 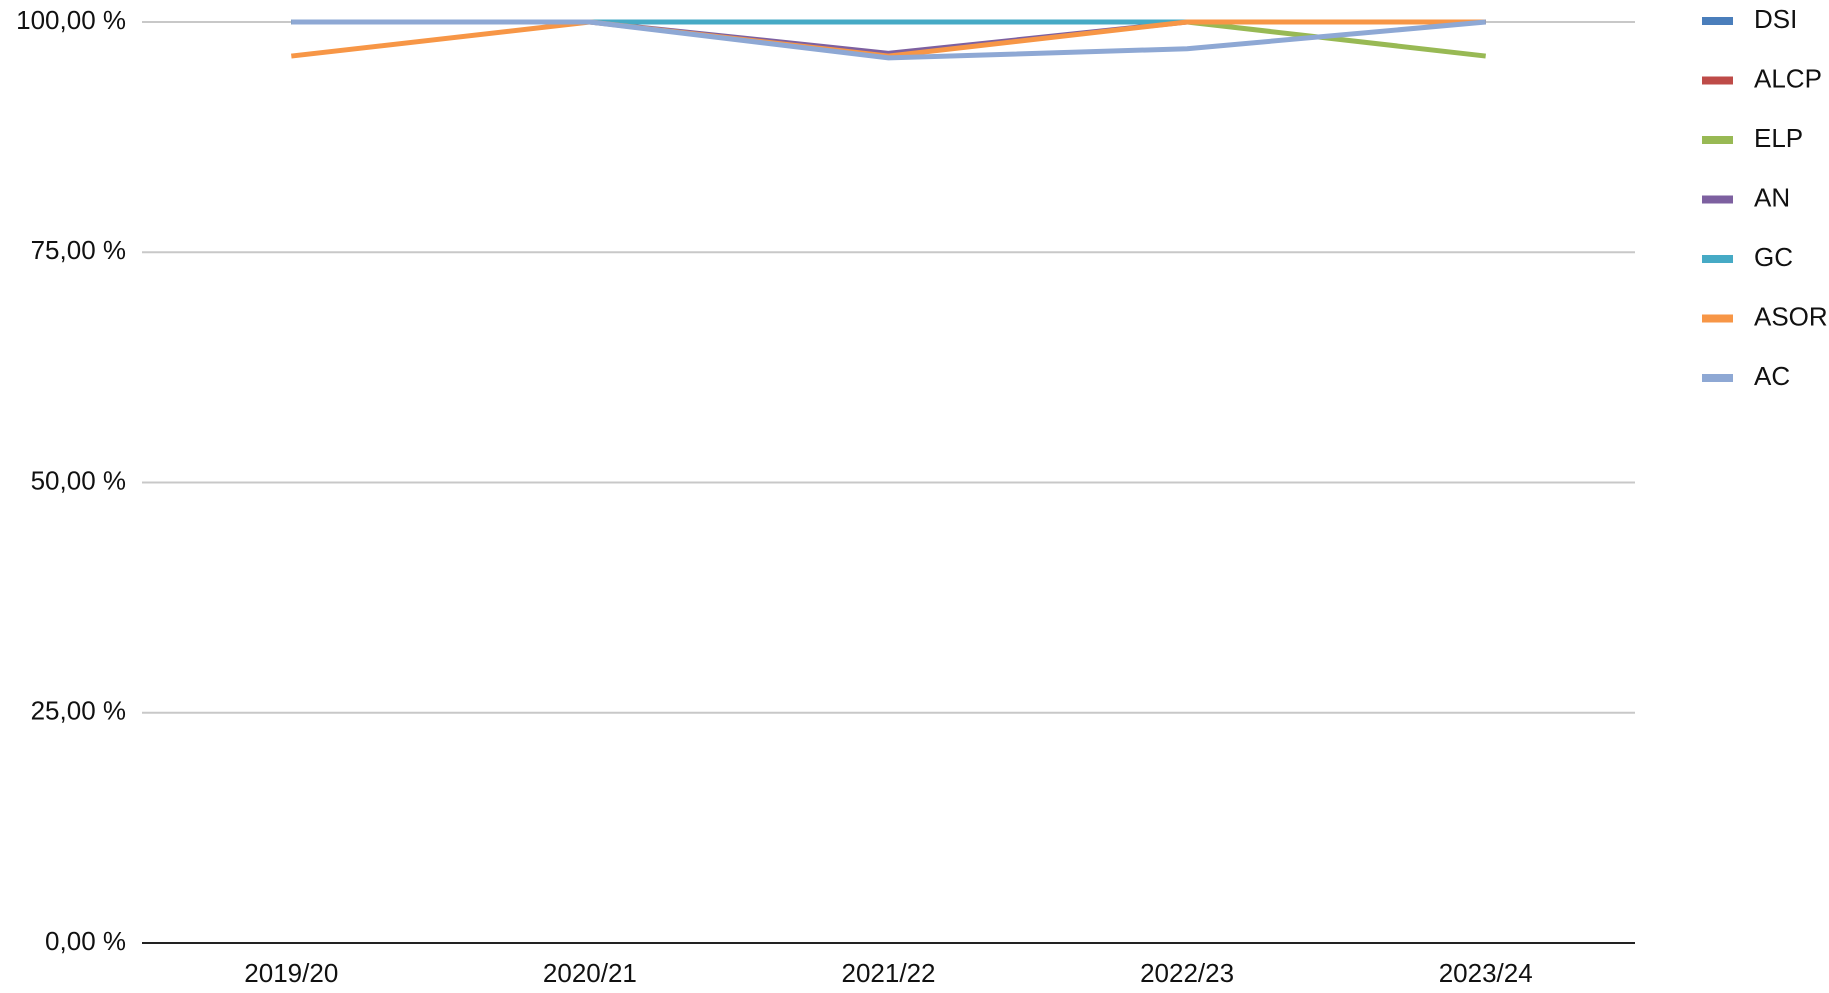 I want to click on y-tick-label: 25,00 %, so click(x=78, y=711).